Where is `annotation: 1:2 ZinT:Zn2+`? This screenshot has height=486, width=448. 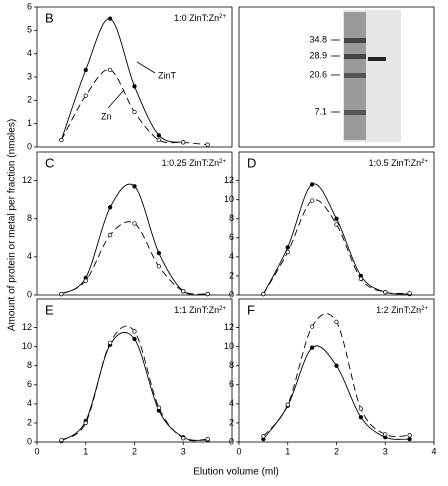 annotation: 1:2 ZinT:Zn2+ is located at coordinates (402, 310).